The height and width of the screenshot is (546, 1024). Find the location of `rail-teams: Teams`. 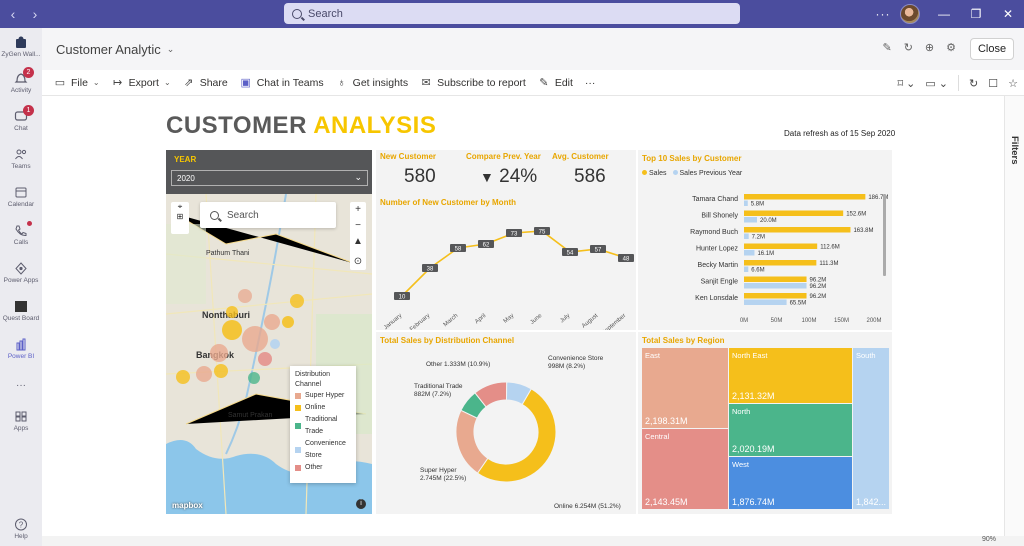

rail-teams: Teams is located at coordinates (21, 159).